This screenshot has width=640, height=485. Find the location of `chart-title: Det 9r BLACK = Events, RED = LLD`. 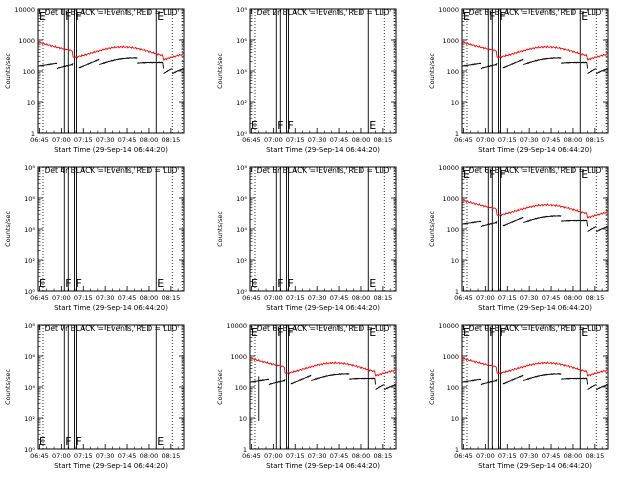

chart-title: Det 9r BLACK = Events, RED = LLD is located at coordinates (535, 328).